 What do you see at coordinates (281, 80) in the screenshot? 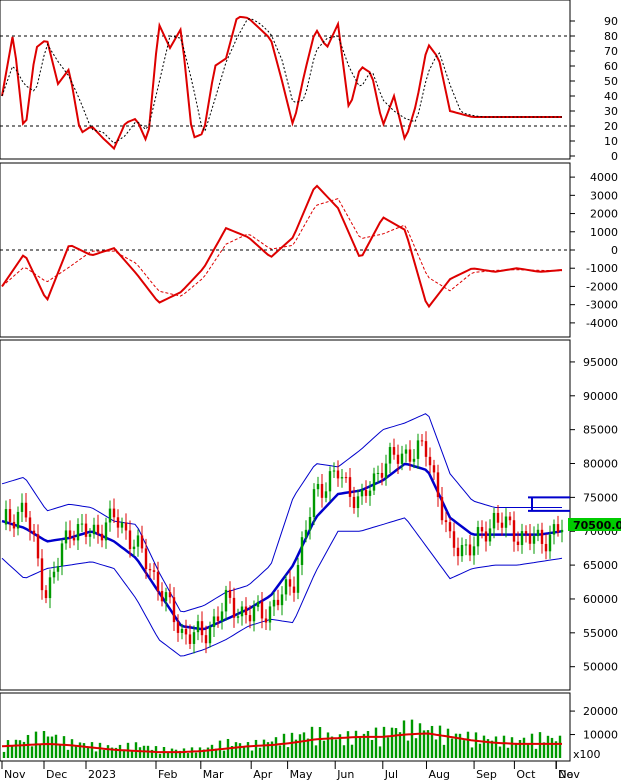
I see `osc-signal-line` at bounding box center [281, 80].